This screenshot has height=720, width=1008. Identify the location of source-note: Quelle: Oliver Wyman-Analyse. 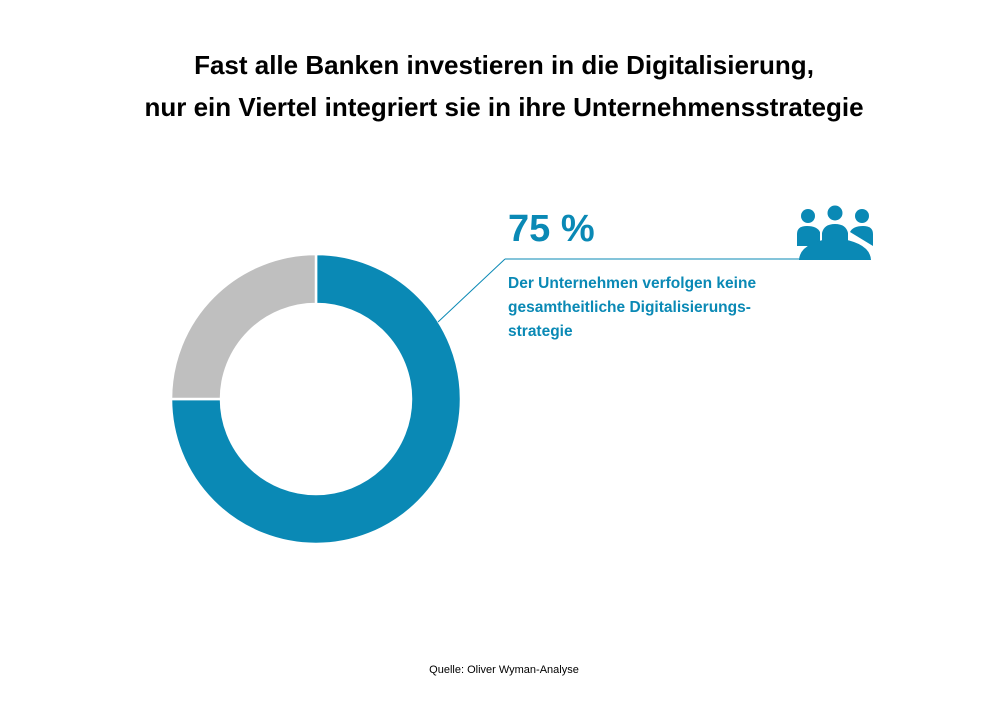
(504, 670).